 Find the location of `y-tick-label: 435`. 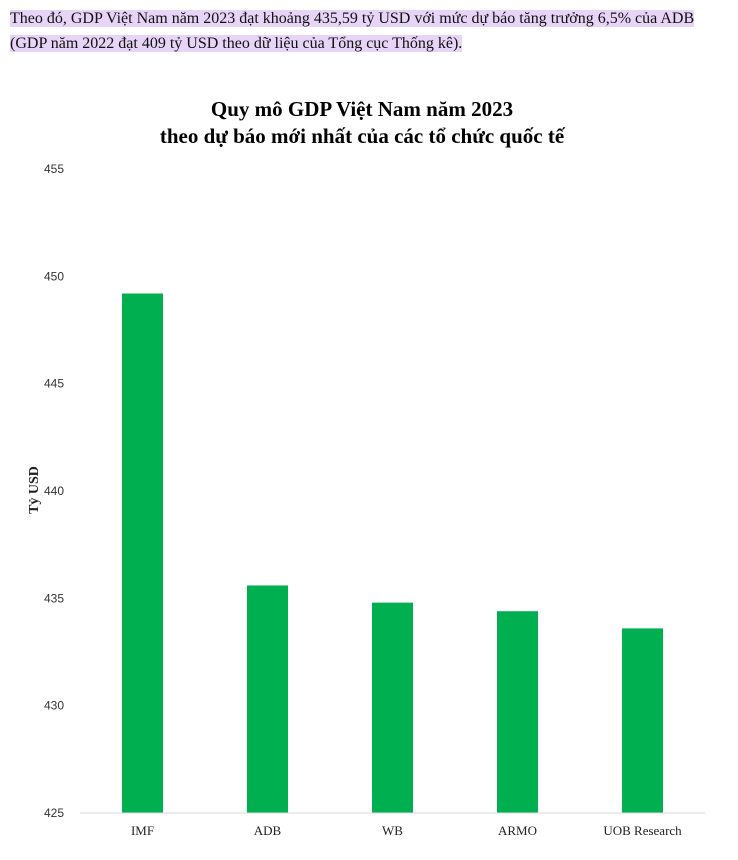

y-tick-label: 435 is located at coordinates (54, 598).